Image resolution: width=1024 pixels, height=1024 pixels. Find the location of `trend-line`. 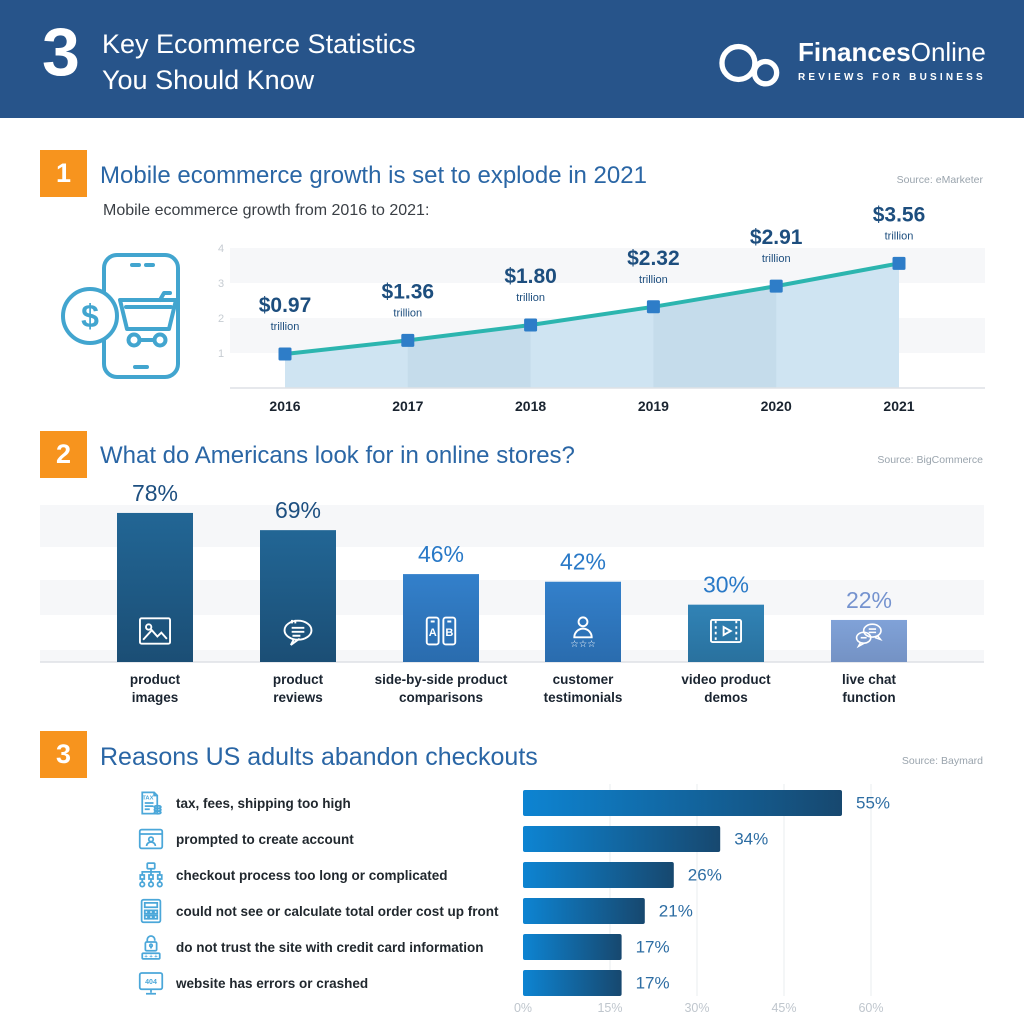

trend-line is located at coordinates (592, 309).